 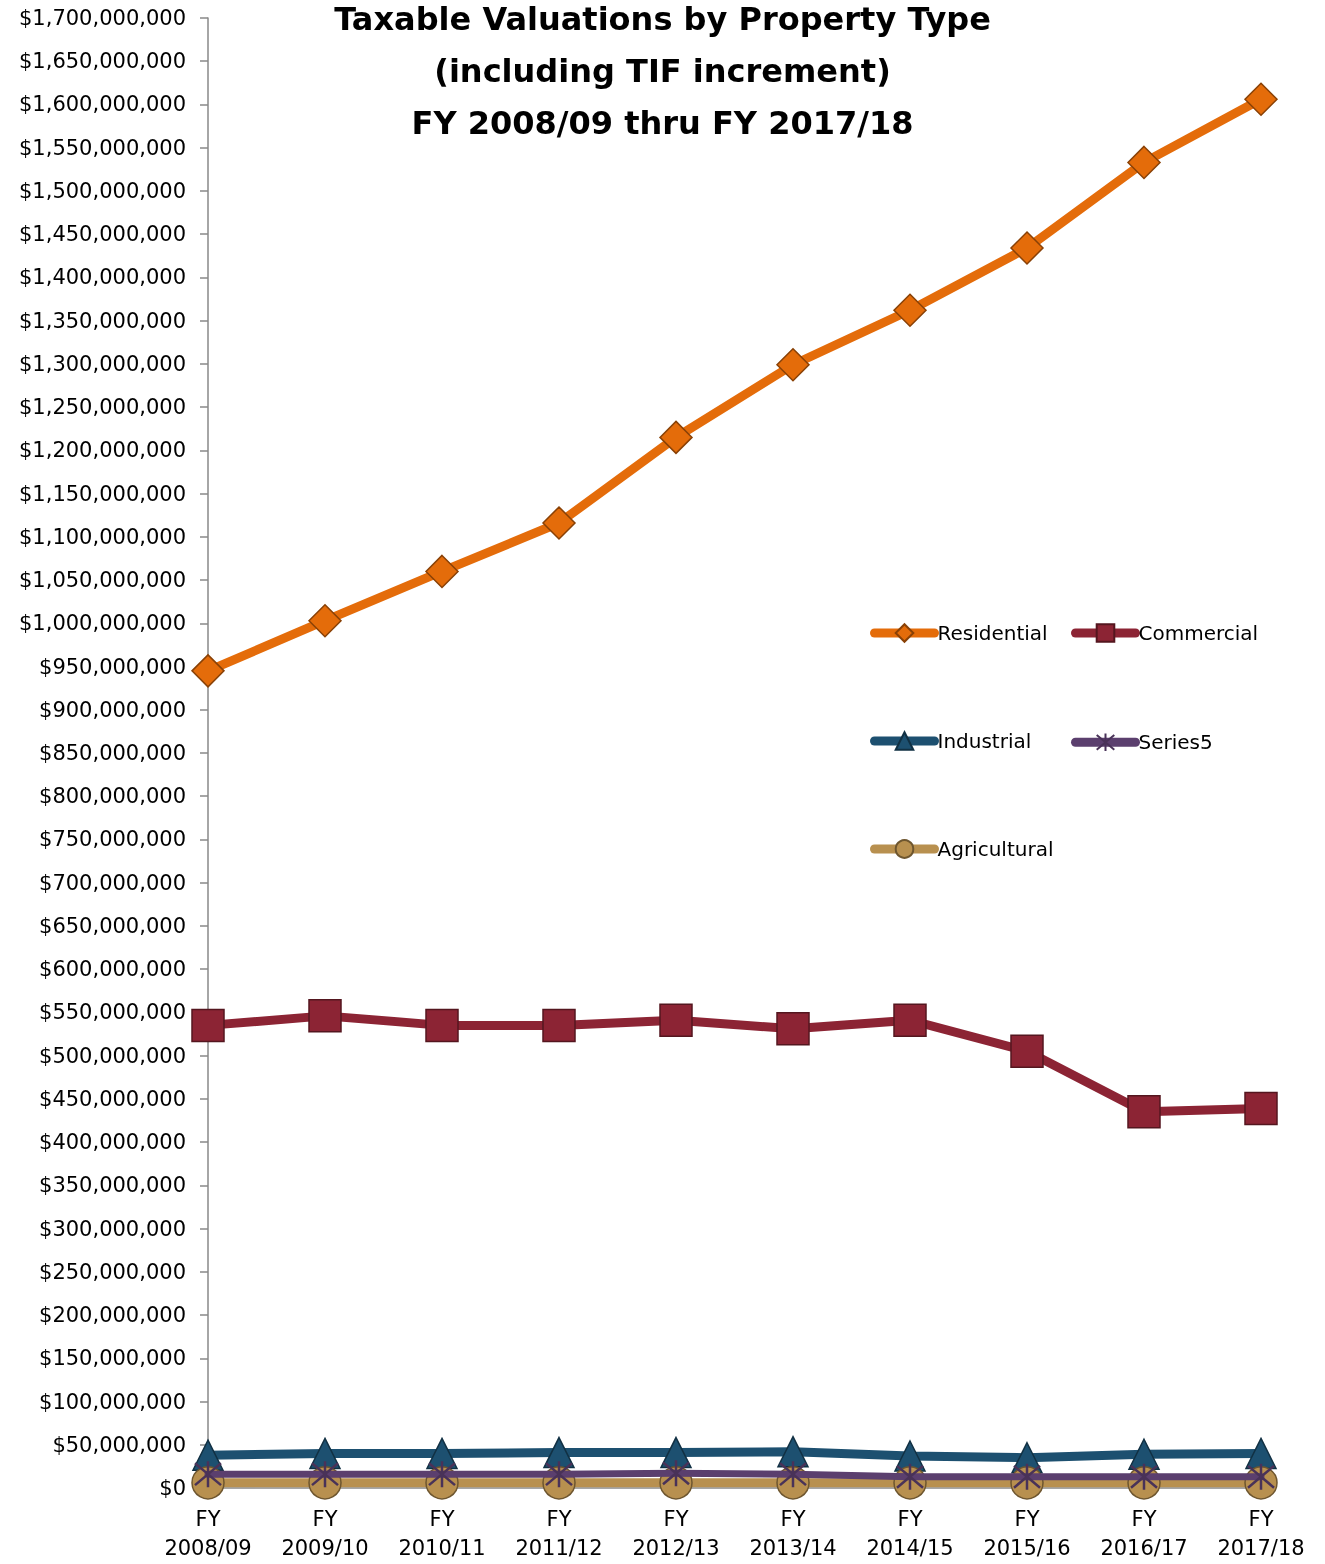 I want to click on y-tick-label: $300,000,000, so click(x=112, y=1228).